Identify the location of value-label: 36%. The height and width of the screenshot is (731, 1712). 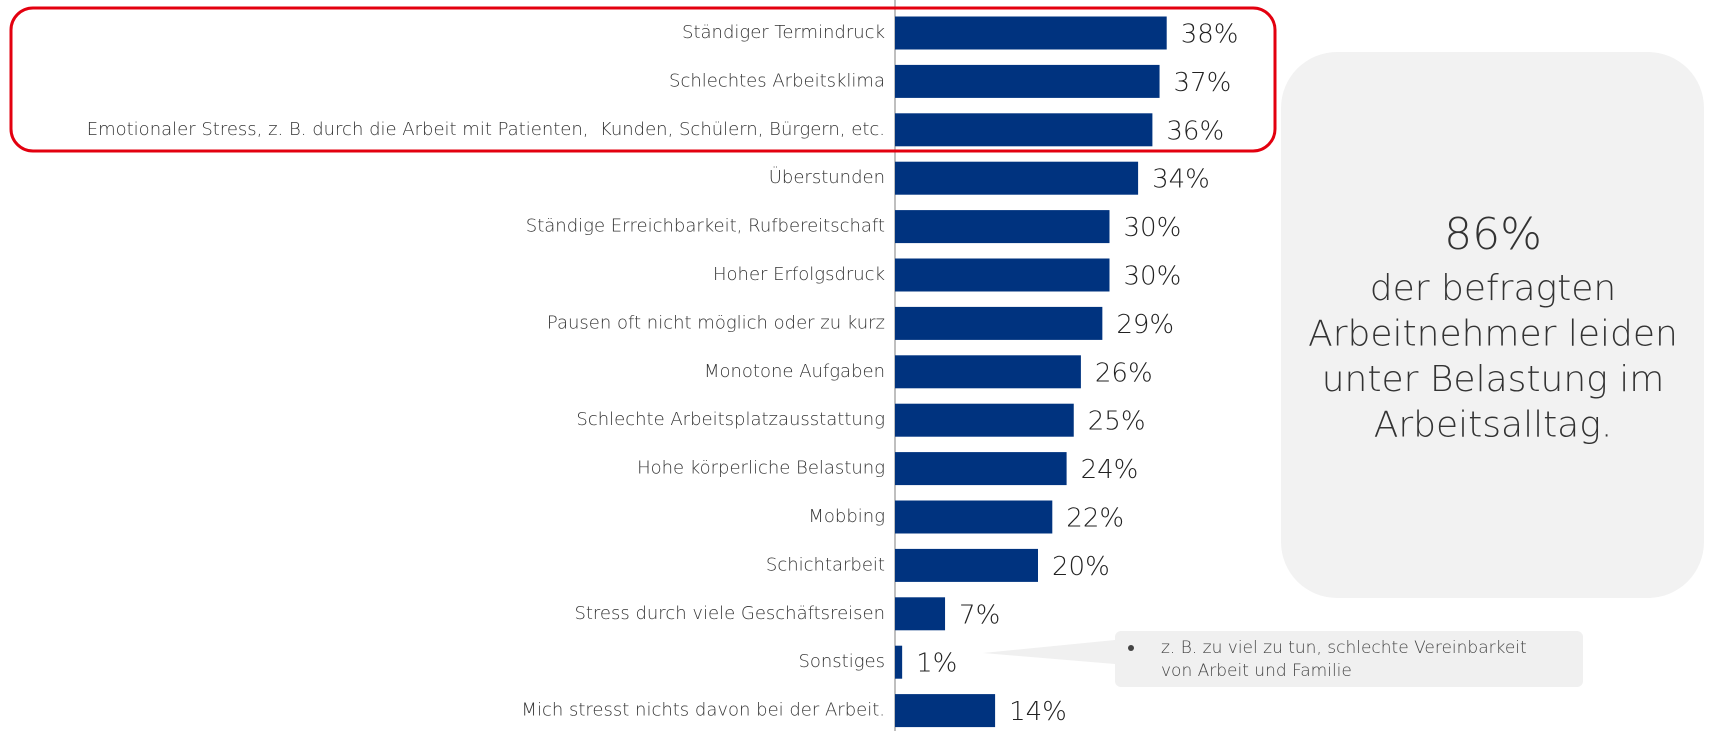
(1195, 131).